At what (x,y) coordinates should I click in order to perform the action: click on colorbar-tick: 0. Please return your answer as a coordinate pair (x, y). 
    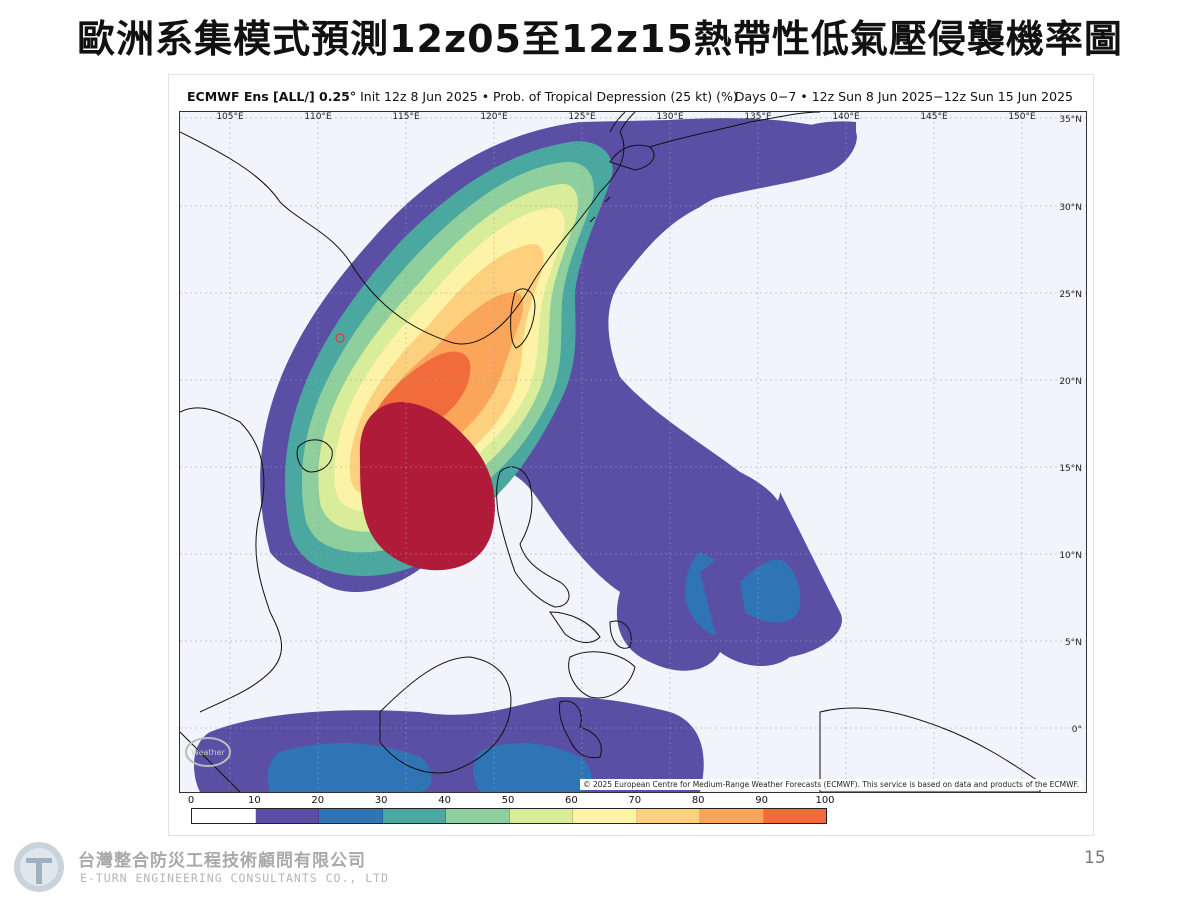
    Looking at the image, I should click on (191, 800).